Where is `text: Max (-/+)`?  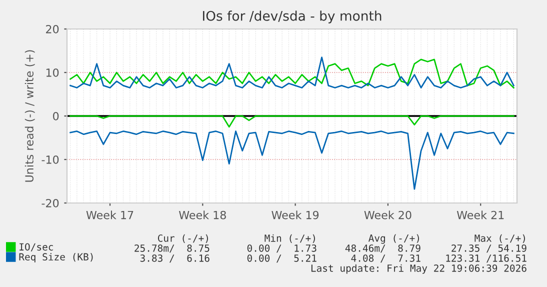
text: Max (-/+) is located at coordinates (499, 238).